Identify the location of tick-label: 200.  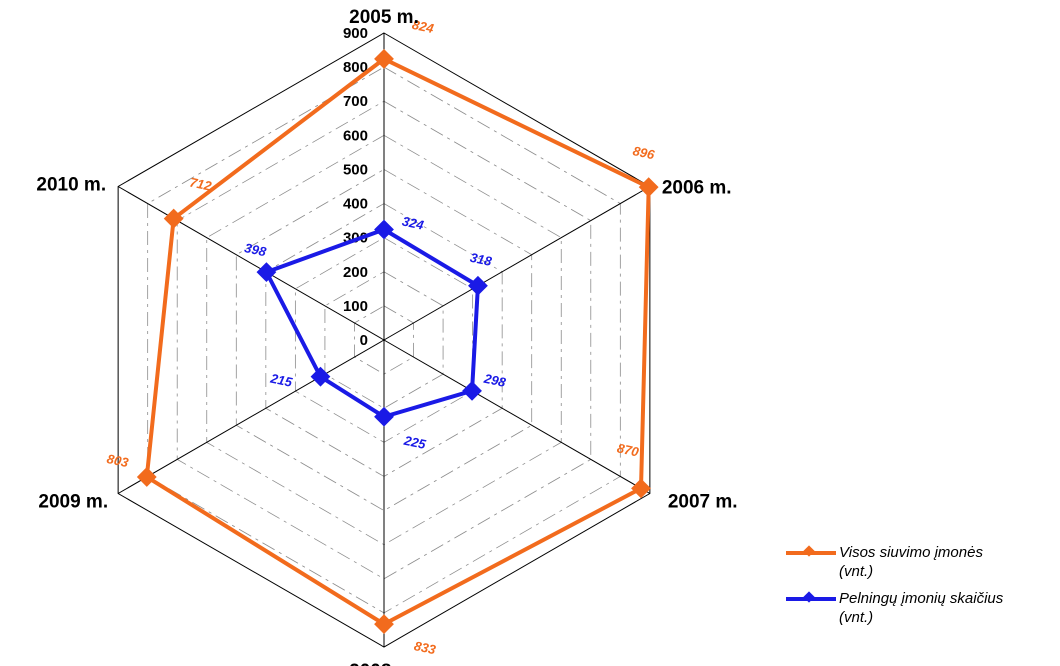
(355, 272).